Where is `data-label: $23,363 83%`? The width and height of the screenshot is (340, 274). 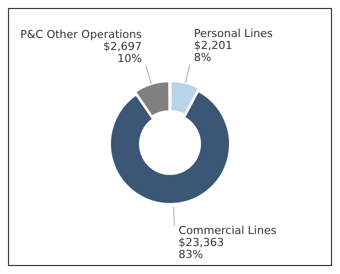
data-label: $23,363 83% is located at coordinates (201, 249).